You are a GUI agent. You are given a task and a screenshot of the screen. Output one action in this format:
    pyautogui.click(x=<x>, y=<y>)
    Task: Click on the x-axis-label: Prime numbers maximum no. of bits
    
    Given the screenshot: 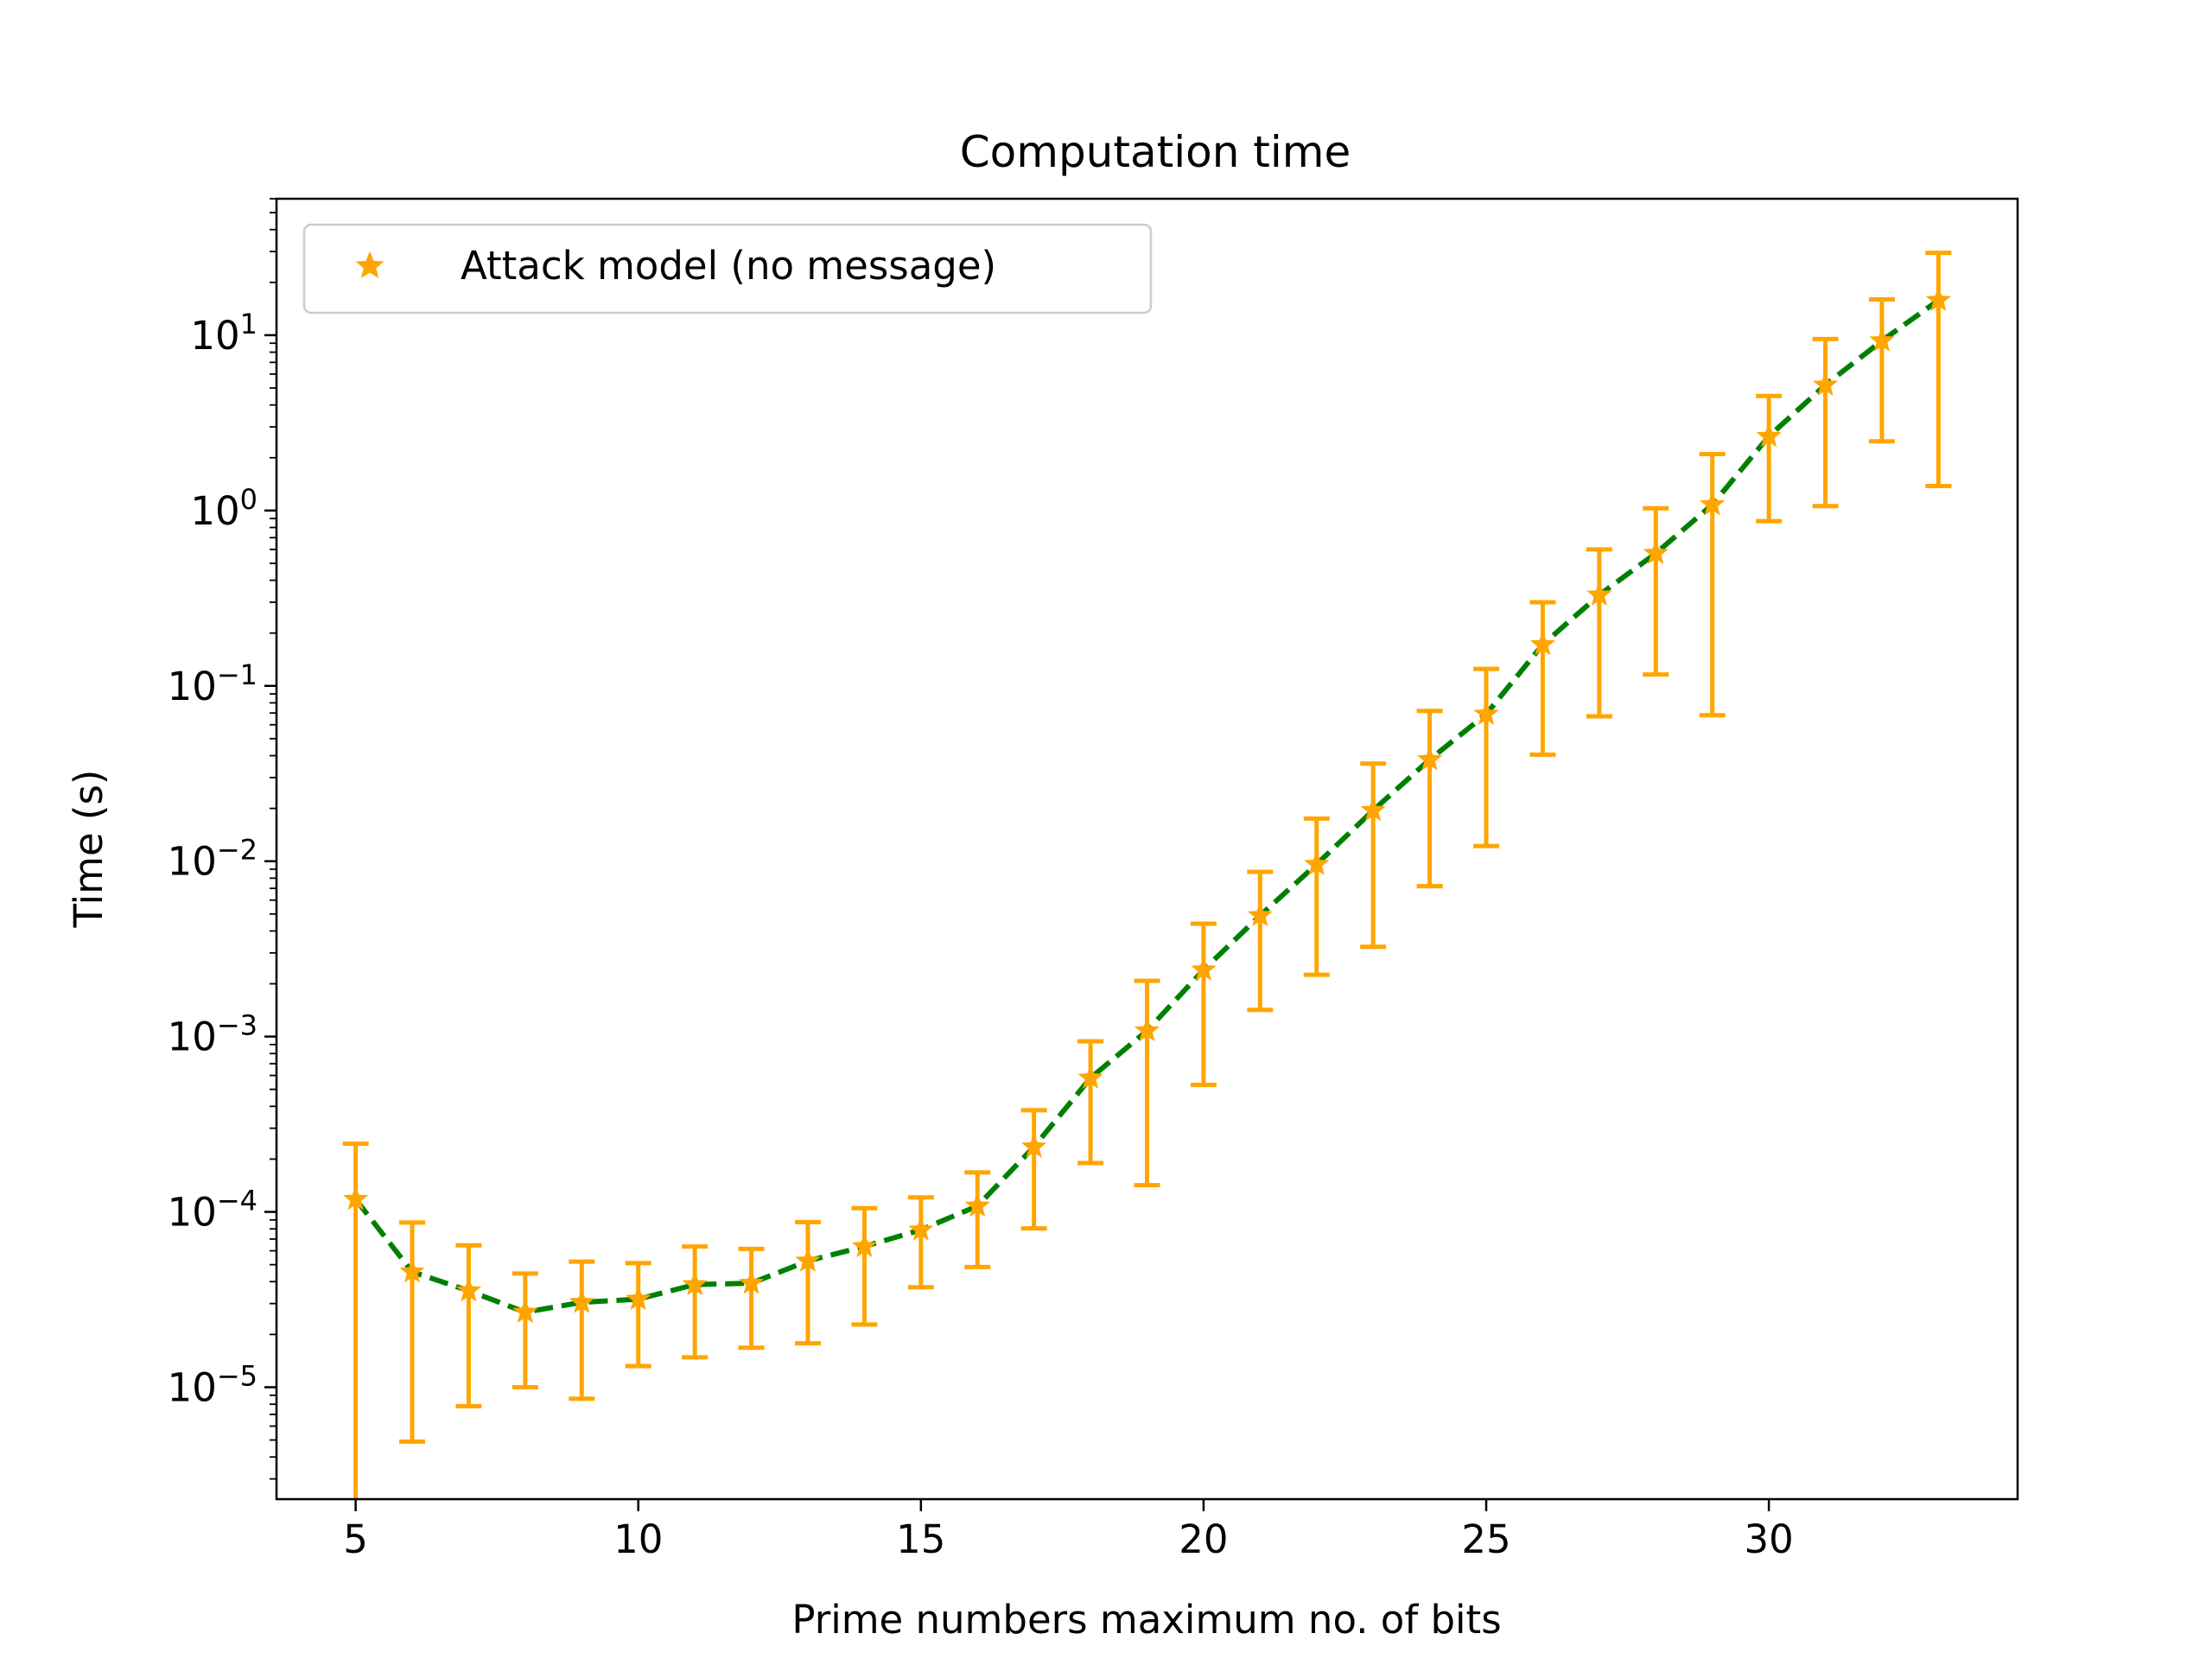 What is the action you would take?
    pyautogui.click(x=1146, y=1620)
    